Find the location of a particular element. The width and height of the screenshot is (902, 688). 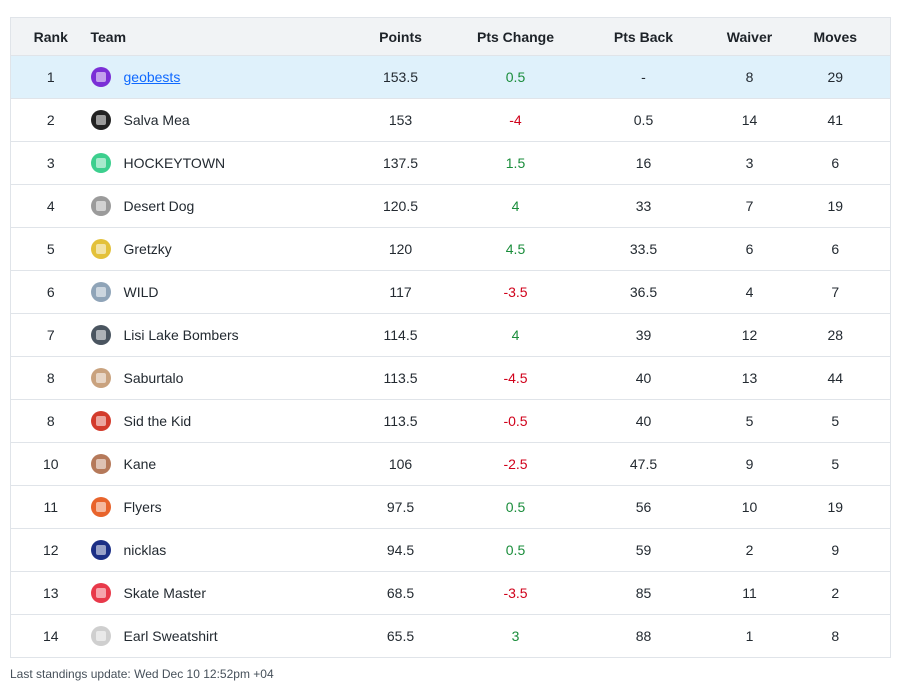

waiver-cell: 10 is located at coordinates (749, 507).